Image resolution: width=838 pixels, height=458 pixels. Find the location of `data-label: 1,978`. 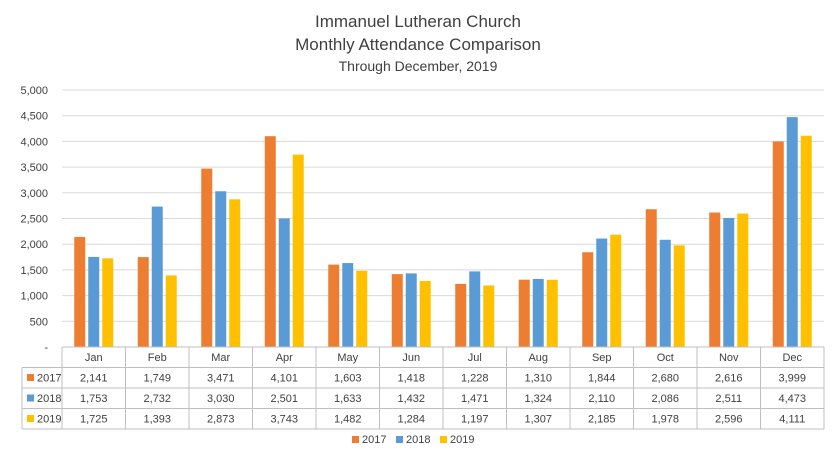

data-label: 1,978 is located at coordinates (665, 420).